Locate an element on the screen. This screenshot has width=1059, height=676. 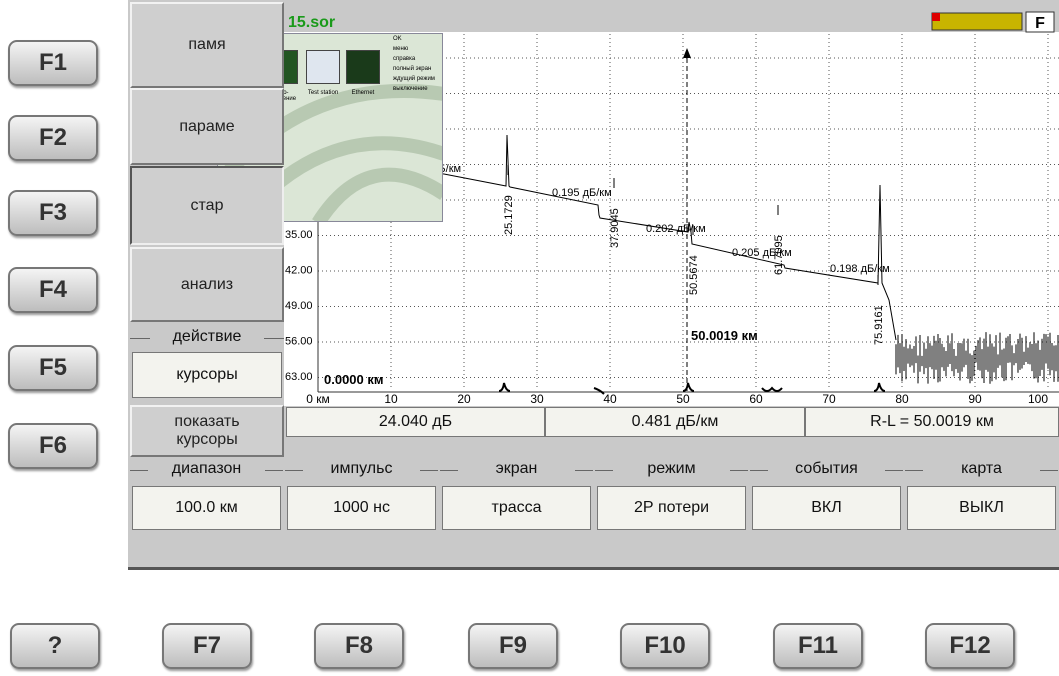
x-label: 90 is located at coordinates (975, 399).